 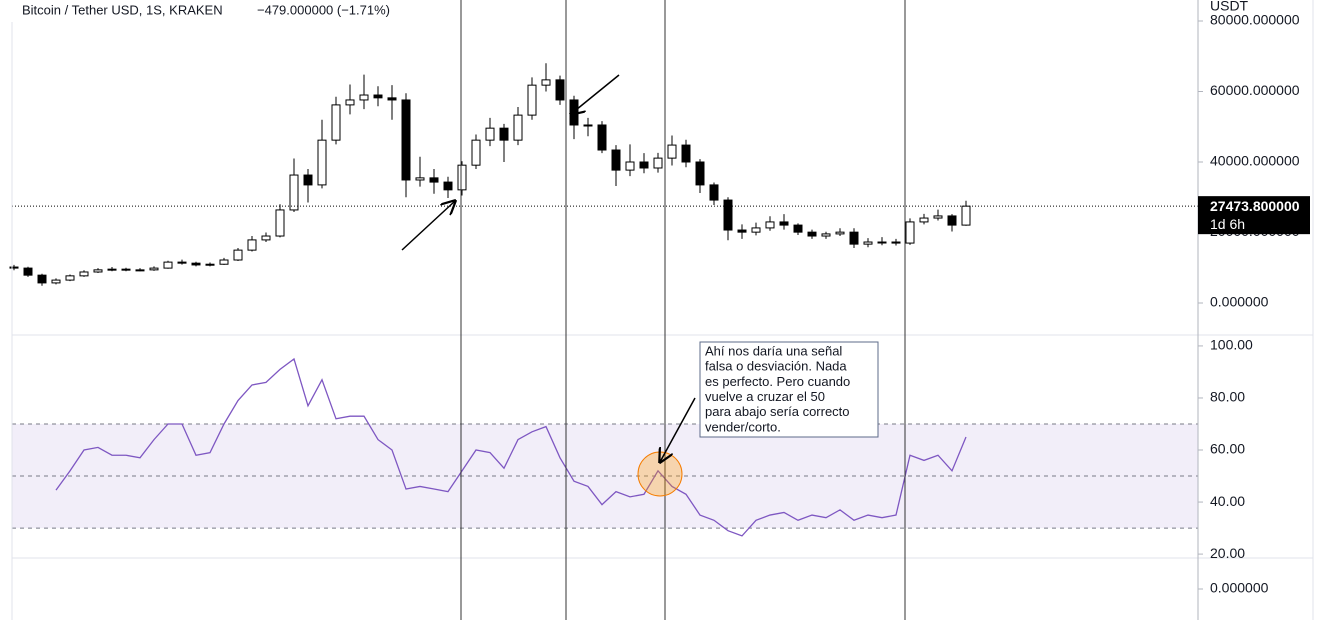 I want to click on y-tick-label: 100.00, so click(x=1231, y=345).